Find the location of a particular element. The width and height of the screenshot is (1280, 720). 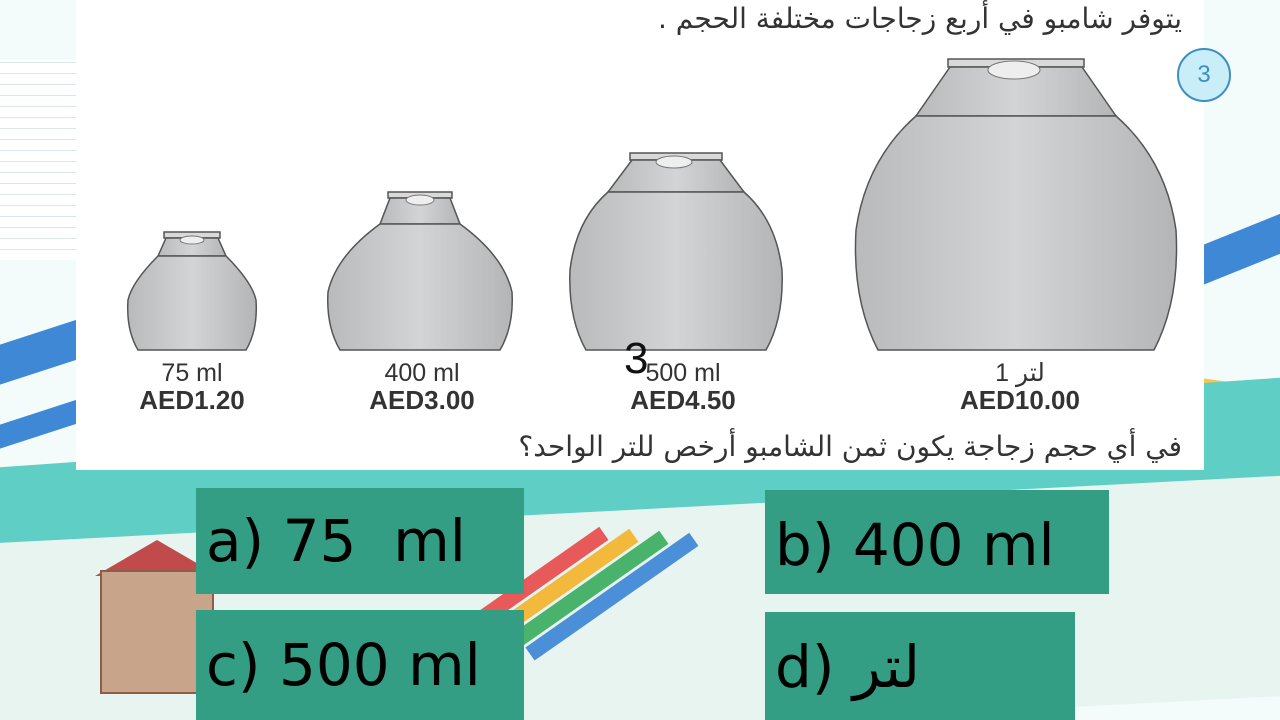

slide-number-overlay: 3 is located at coordinates (636, 358).